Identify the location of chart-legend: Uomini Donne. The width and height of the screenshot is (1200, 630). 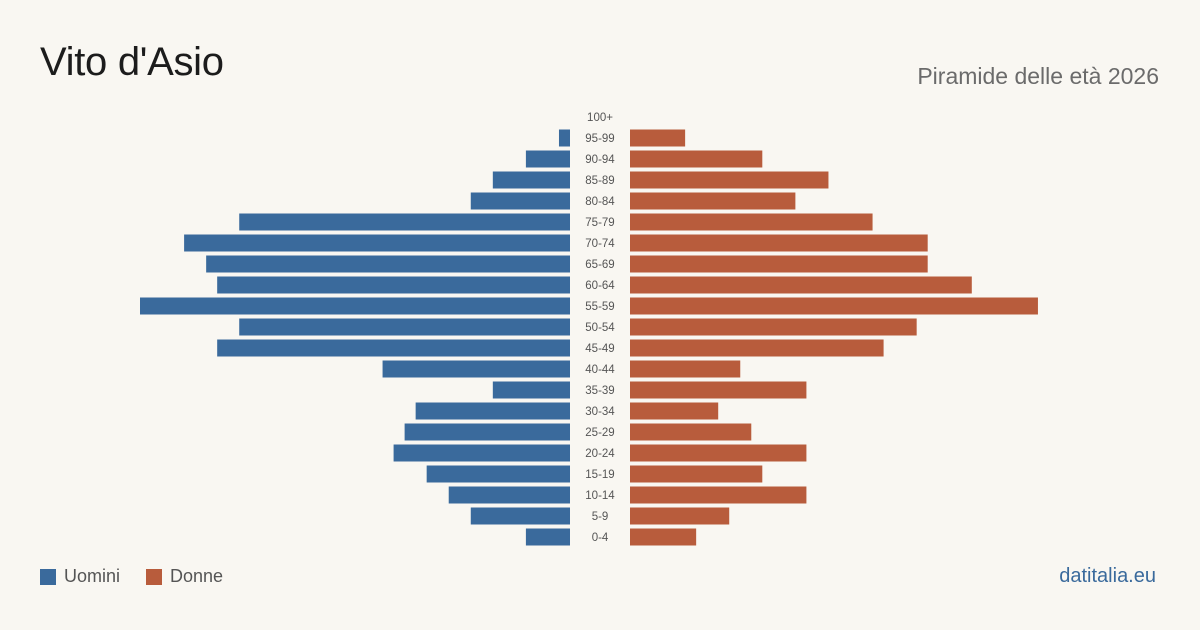
(144, 576).